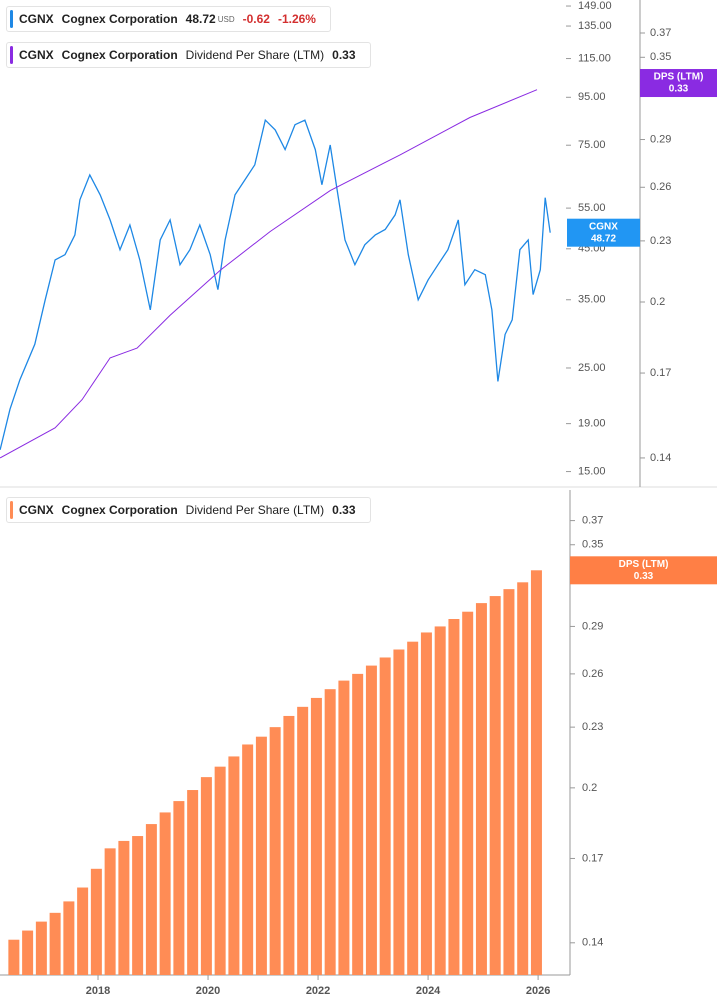 This screenshot has width=717, height=1005. Describe the element at coordinates (592, 368) in the screenshot. I see `y-tick-label: 25.00` at that location.